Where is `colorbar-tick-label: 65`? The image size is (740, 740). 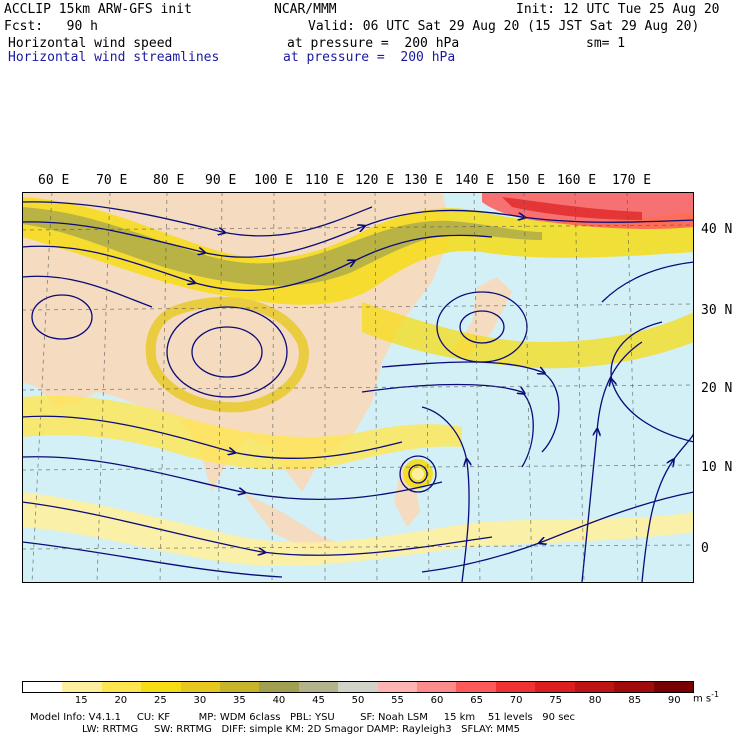 colorbar-tick-label: 65 is located at coordinates (476, 700).